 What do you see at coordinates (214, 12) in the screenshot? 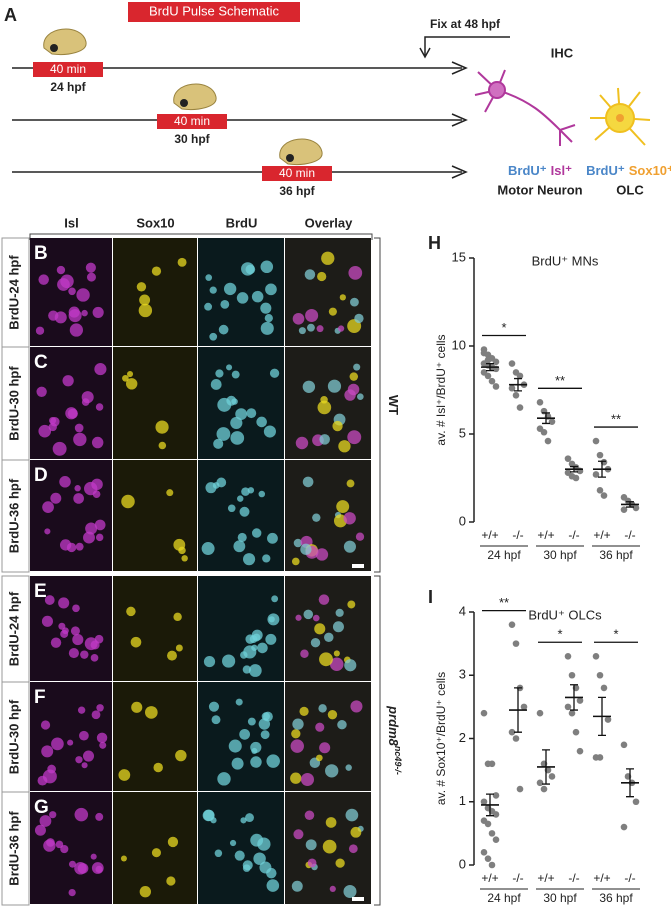
I see `title-box` at bounding box center [214, 12].